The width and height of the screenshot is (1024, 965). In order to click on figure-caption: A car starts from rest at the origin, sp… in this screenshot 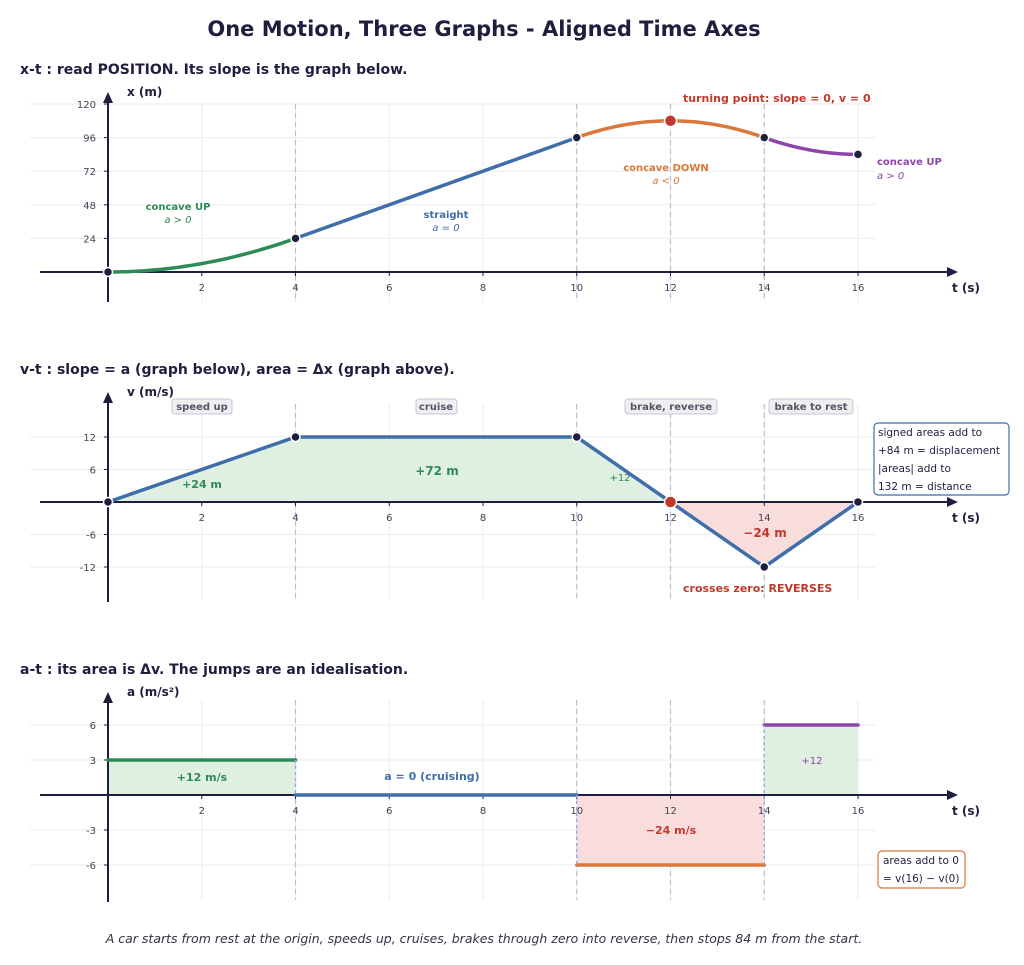, I will do `click(483, 938)`.